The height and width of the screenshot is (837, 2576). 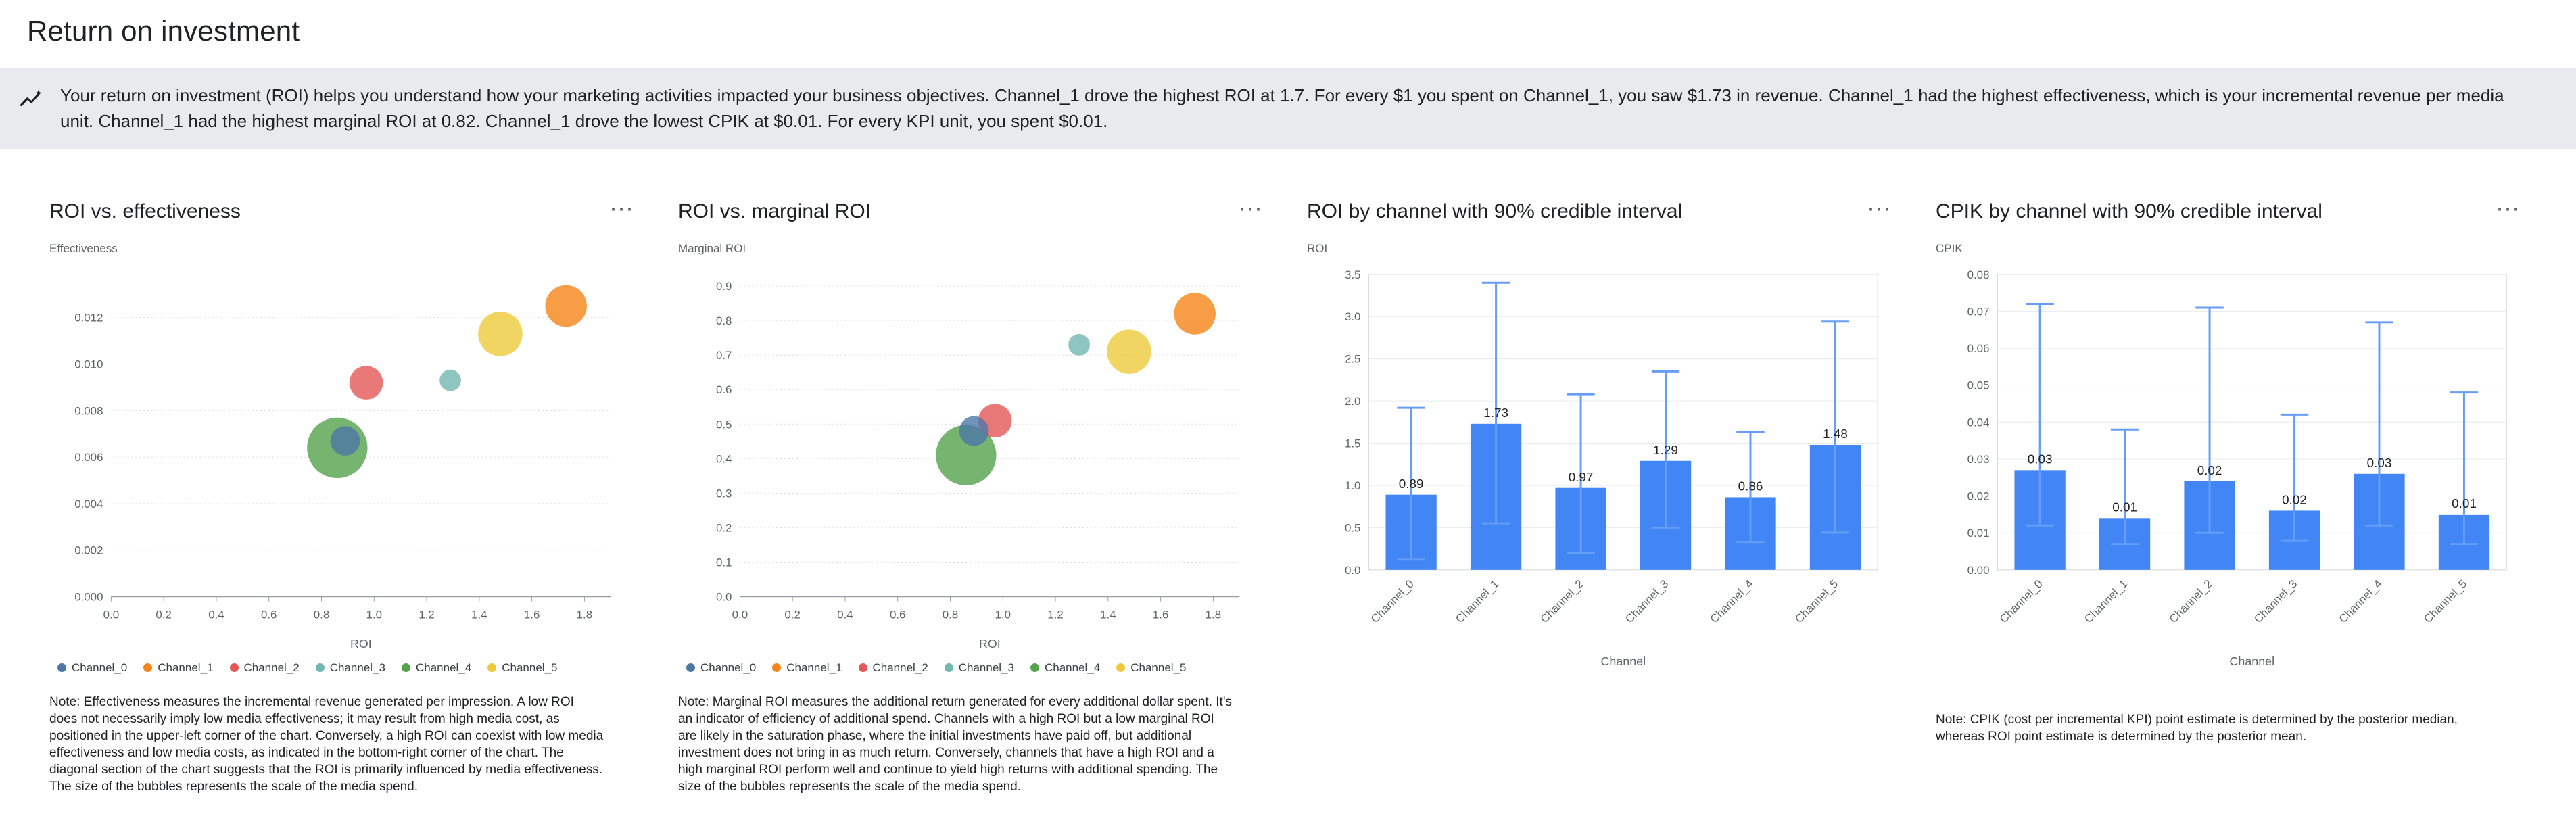 What do you see at coordinates (88, 364) in the screenshot?
I see `svg-text: 0.010` at bounding box center [88, 364].